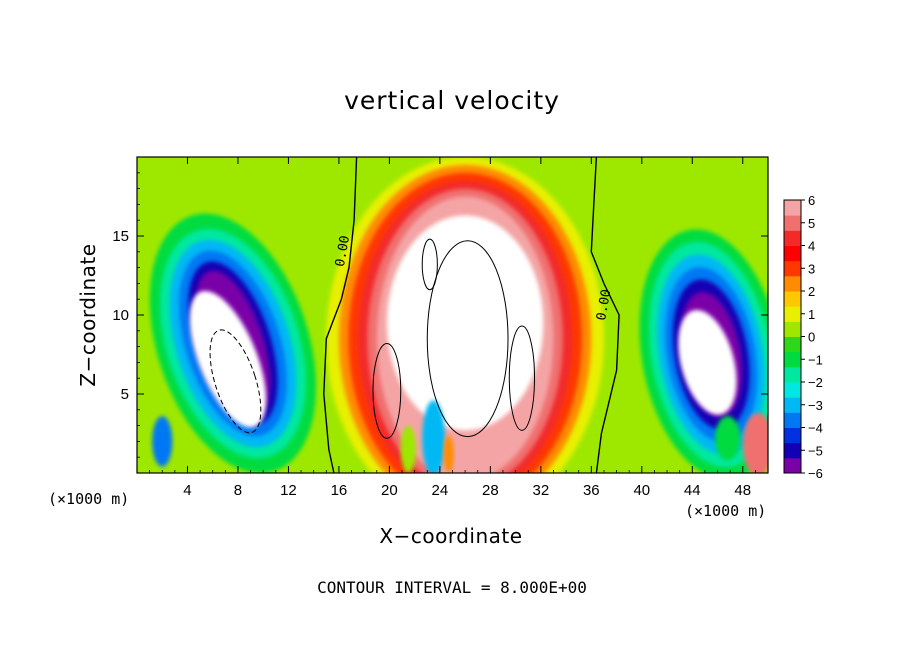 The height and width of the screenshot is (654, 904). I want to click on colorbar-tick-label: −3, so click(815, 405).